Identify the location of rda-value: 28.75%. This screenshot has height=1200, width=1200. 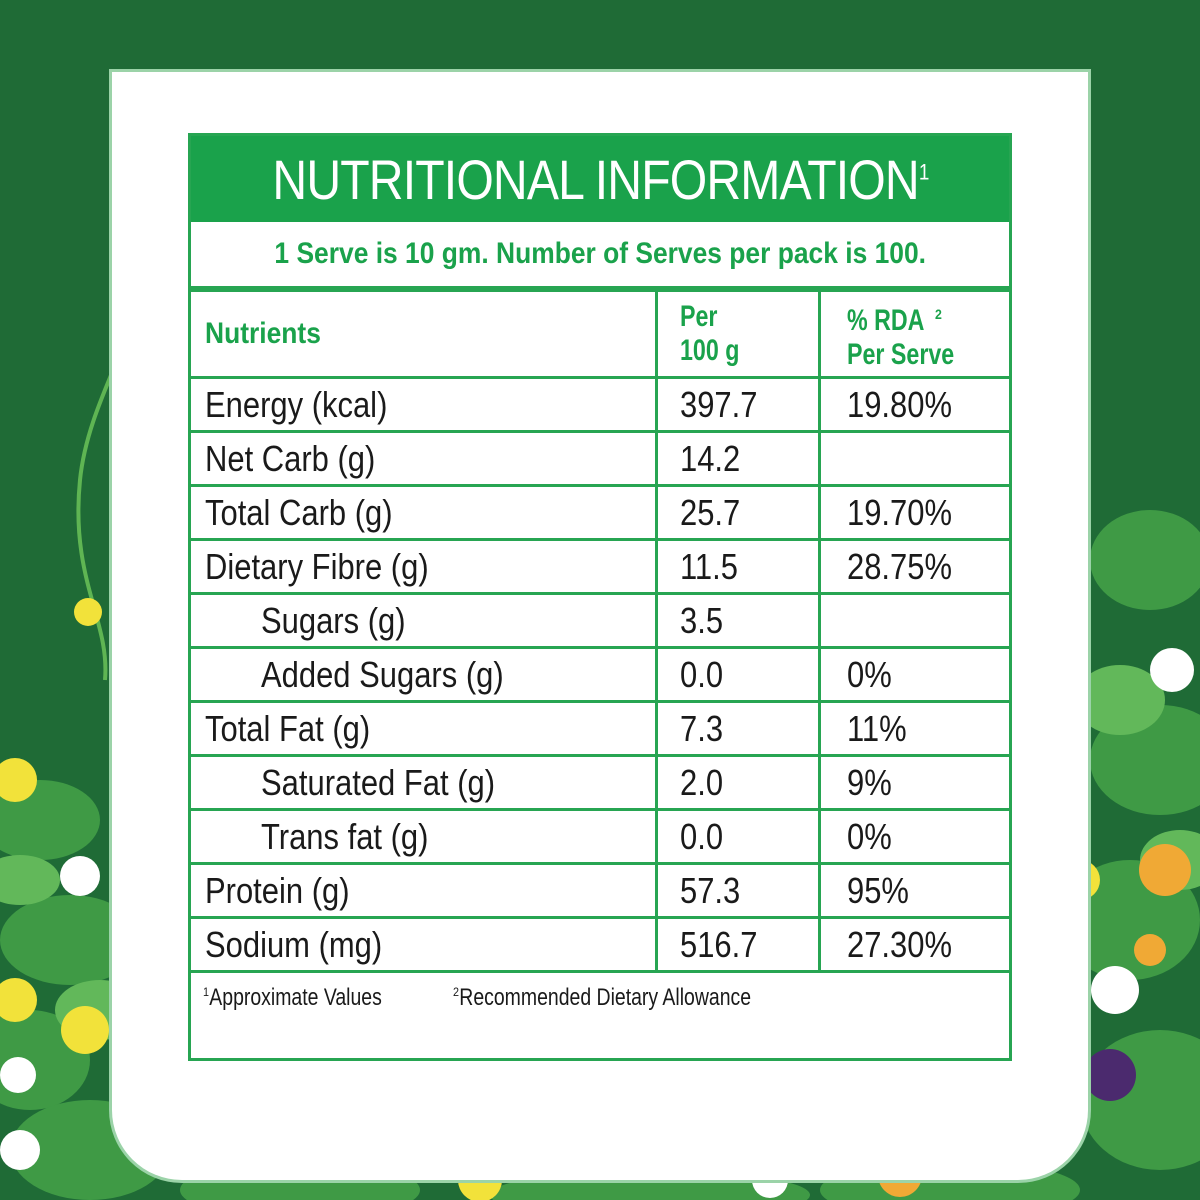
(913, 566).